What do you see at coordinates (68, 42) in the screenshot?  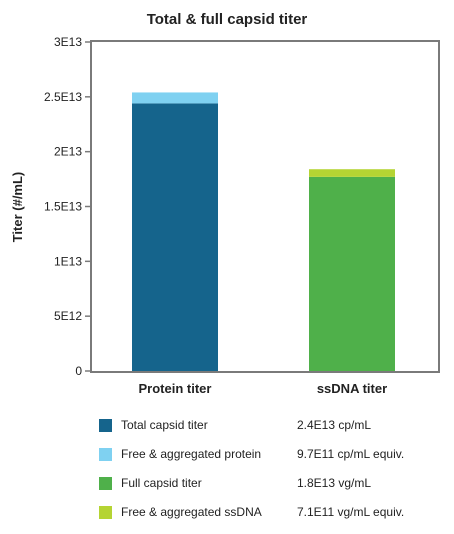 I see `y-tick-label: 3E13` at bounding box center [68, 42].